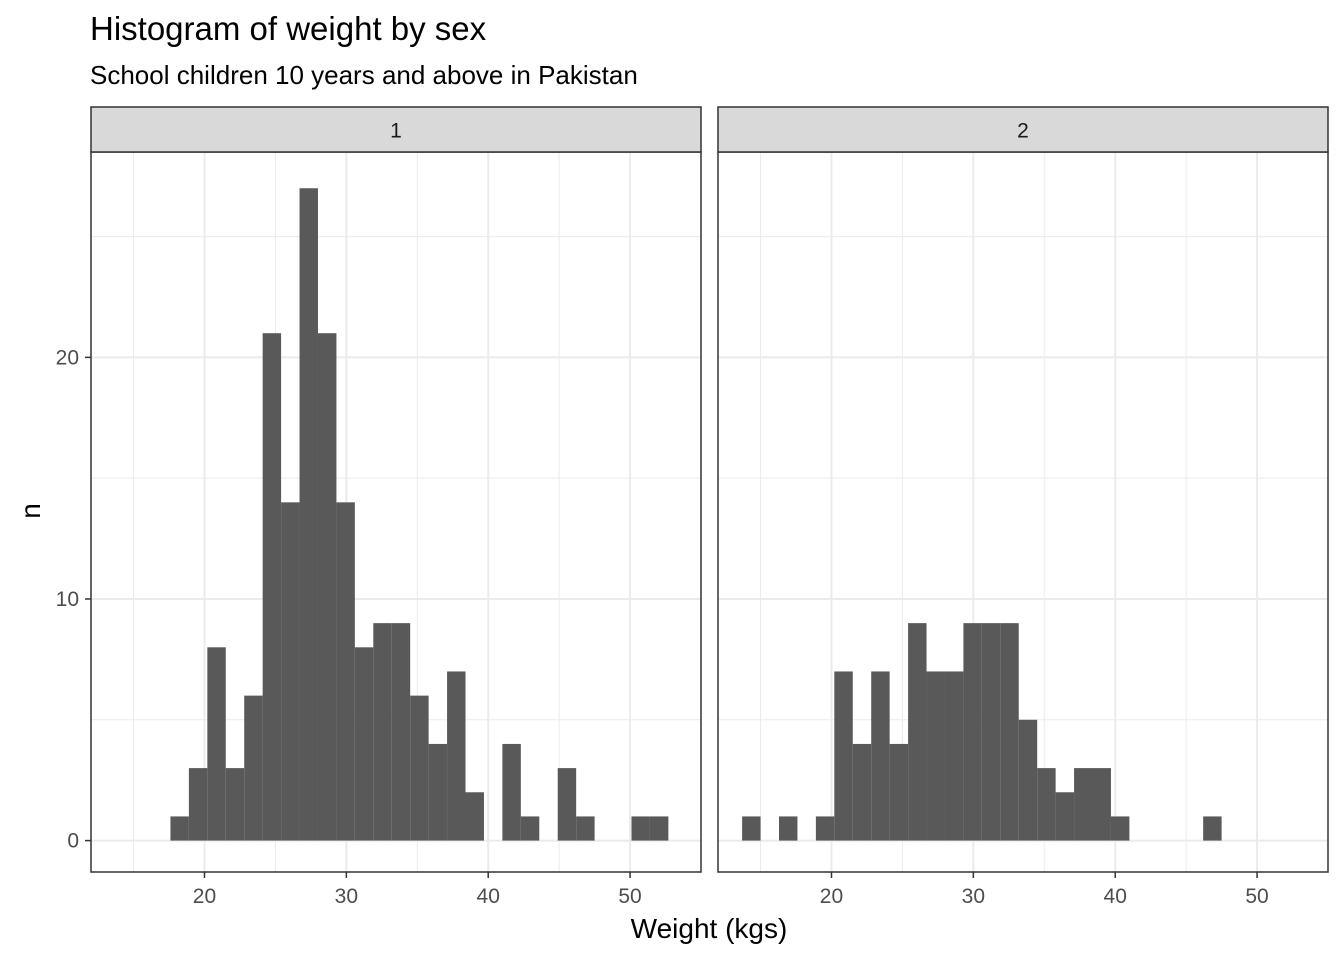  What do you see at coordinates (67, 357) in the screenshot?
I see `y-tick-label: 20` at bounding box center [67, 357].